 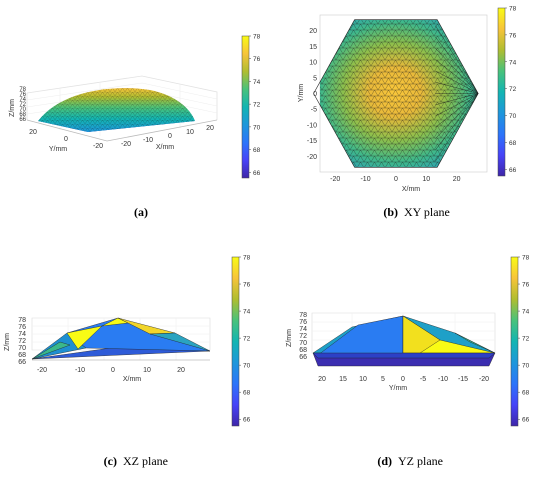 I want to click on panel-c-ytick: 70, so click(x=22, y=348).